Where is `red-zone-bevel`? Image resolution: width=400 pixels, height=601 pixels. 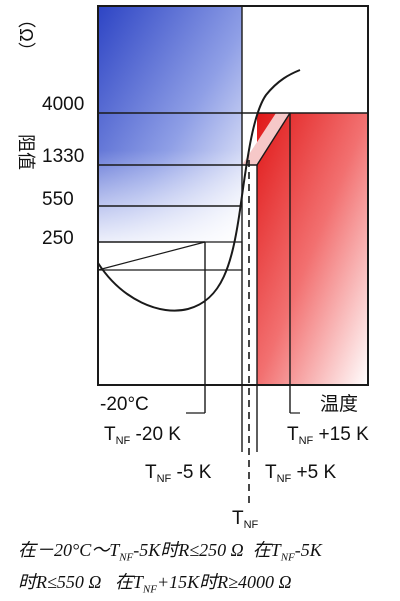
red-zone-bevel is located at coordinates (266, 139).